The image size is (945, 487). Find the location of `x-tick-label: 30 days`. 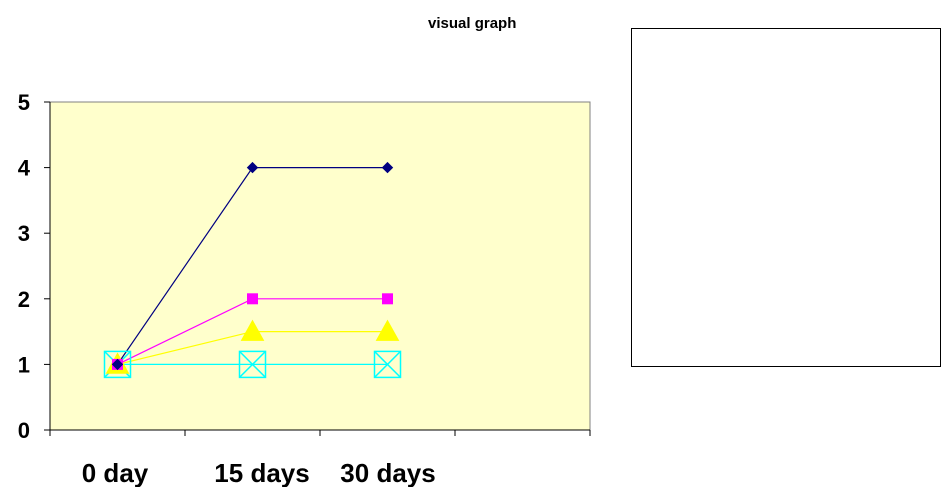

x-tick-label: 30 days is located at coordinates (387, 472).